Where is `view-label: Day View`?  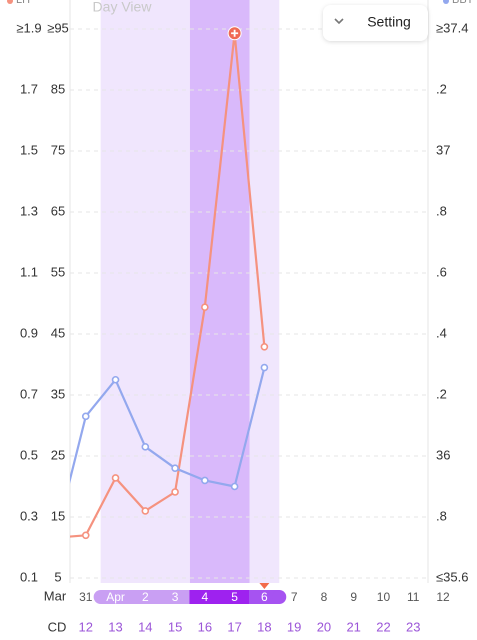 view-label: Day View is located at coordinates (123, 7).